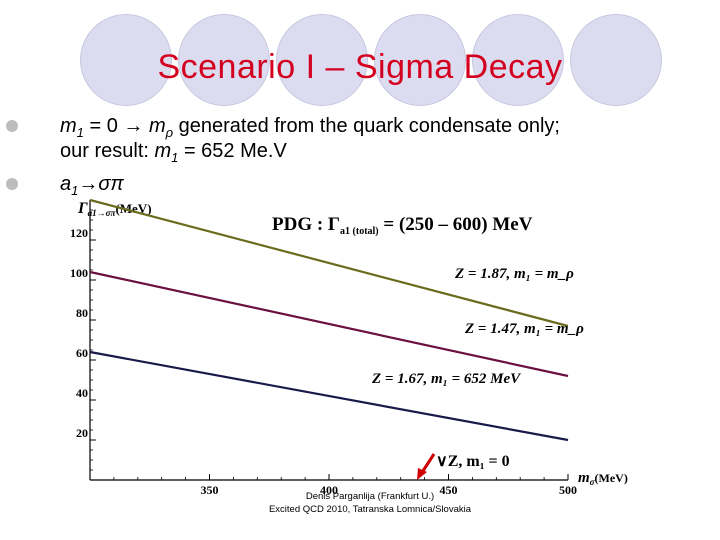 This screenshot has width=720, height=540. Describe the element at coordinates (329, 490) in the screenshot. I see `x-tick-label: 400` at that location.